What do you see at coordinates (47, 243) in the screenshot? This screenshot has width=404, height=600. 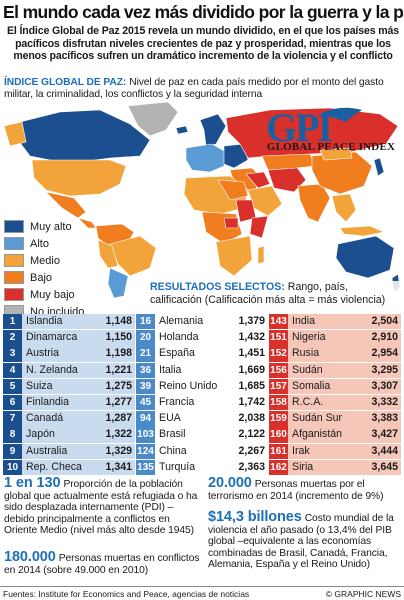 I see `legend-item-alto: Alto` at bounding box center [47, 243].